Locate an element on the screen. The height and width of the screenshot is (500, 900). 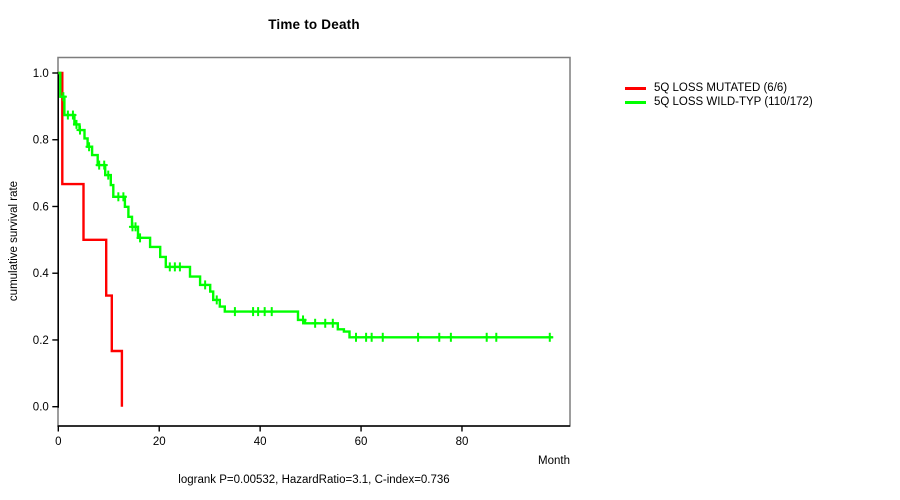
legend-label-wildtype: 5Q LOSS WILD-TYP (110/172) is located at coordinates (733, 102).